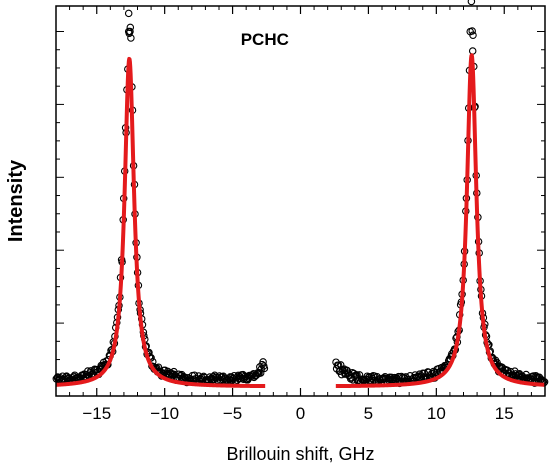  What do you see at coordinates (265, 39) in the screenshot?
I see `sample-annotation: PCHC` at bounding box center [265, 39].